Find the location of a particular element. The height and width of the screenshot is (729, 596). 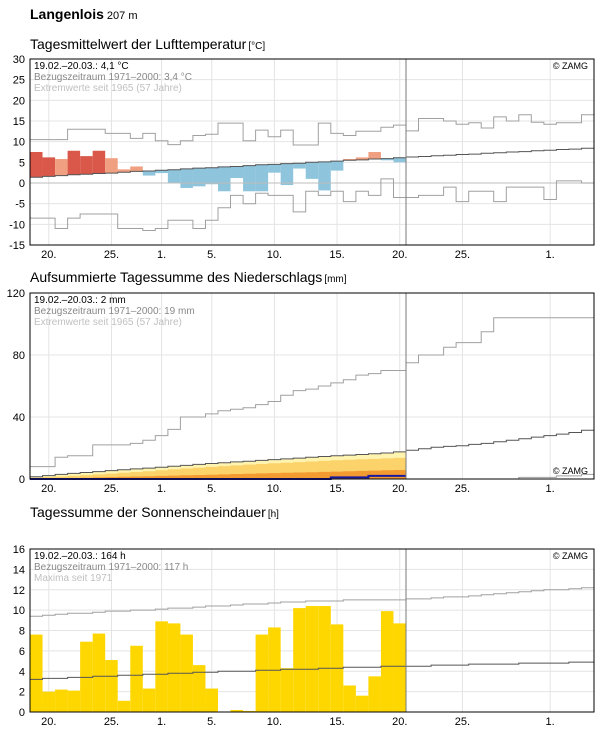

panel1-y-tick-label: 40 is located at coordinates (19, 418).